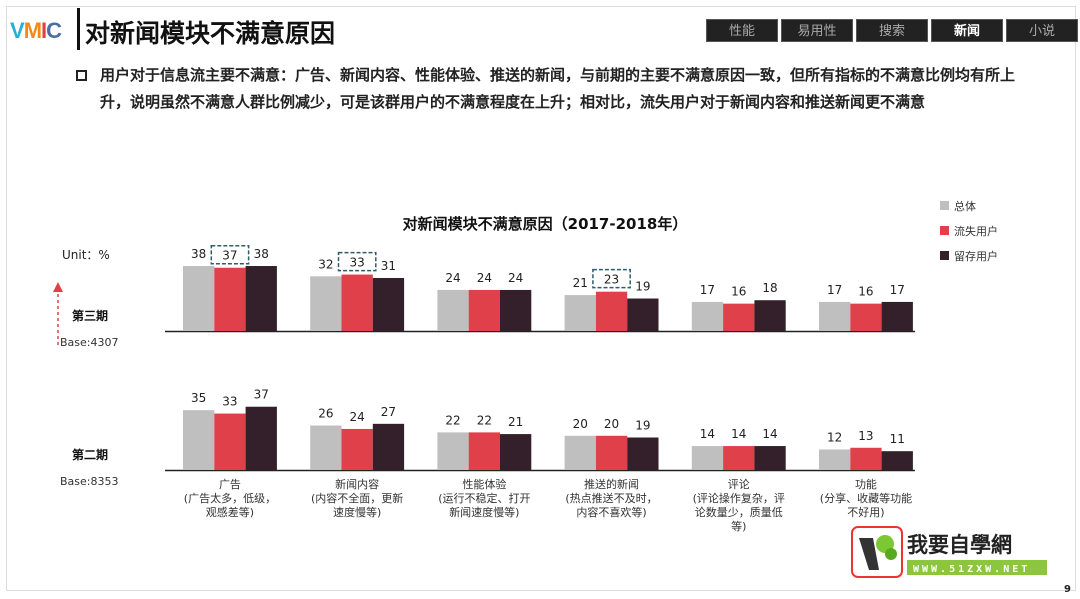 The width and height of the screenshot is (1080, 599). What do you see at coordinates (198, 254) in the screenshot?
I see `data-label: 38` at bounding box center [198, 254].